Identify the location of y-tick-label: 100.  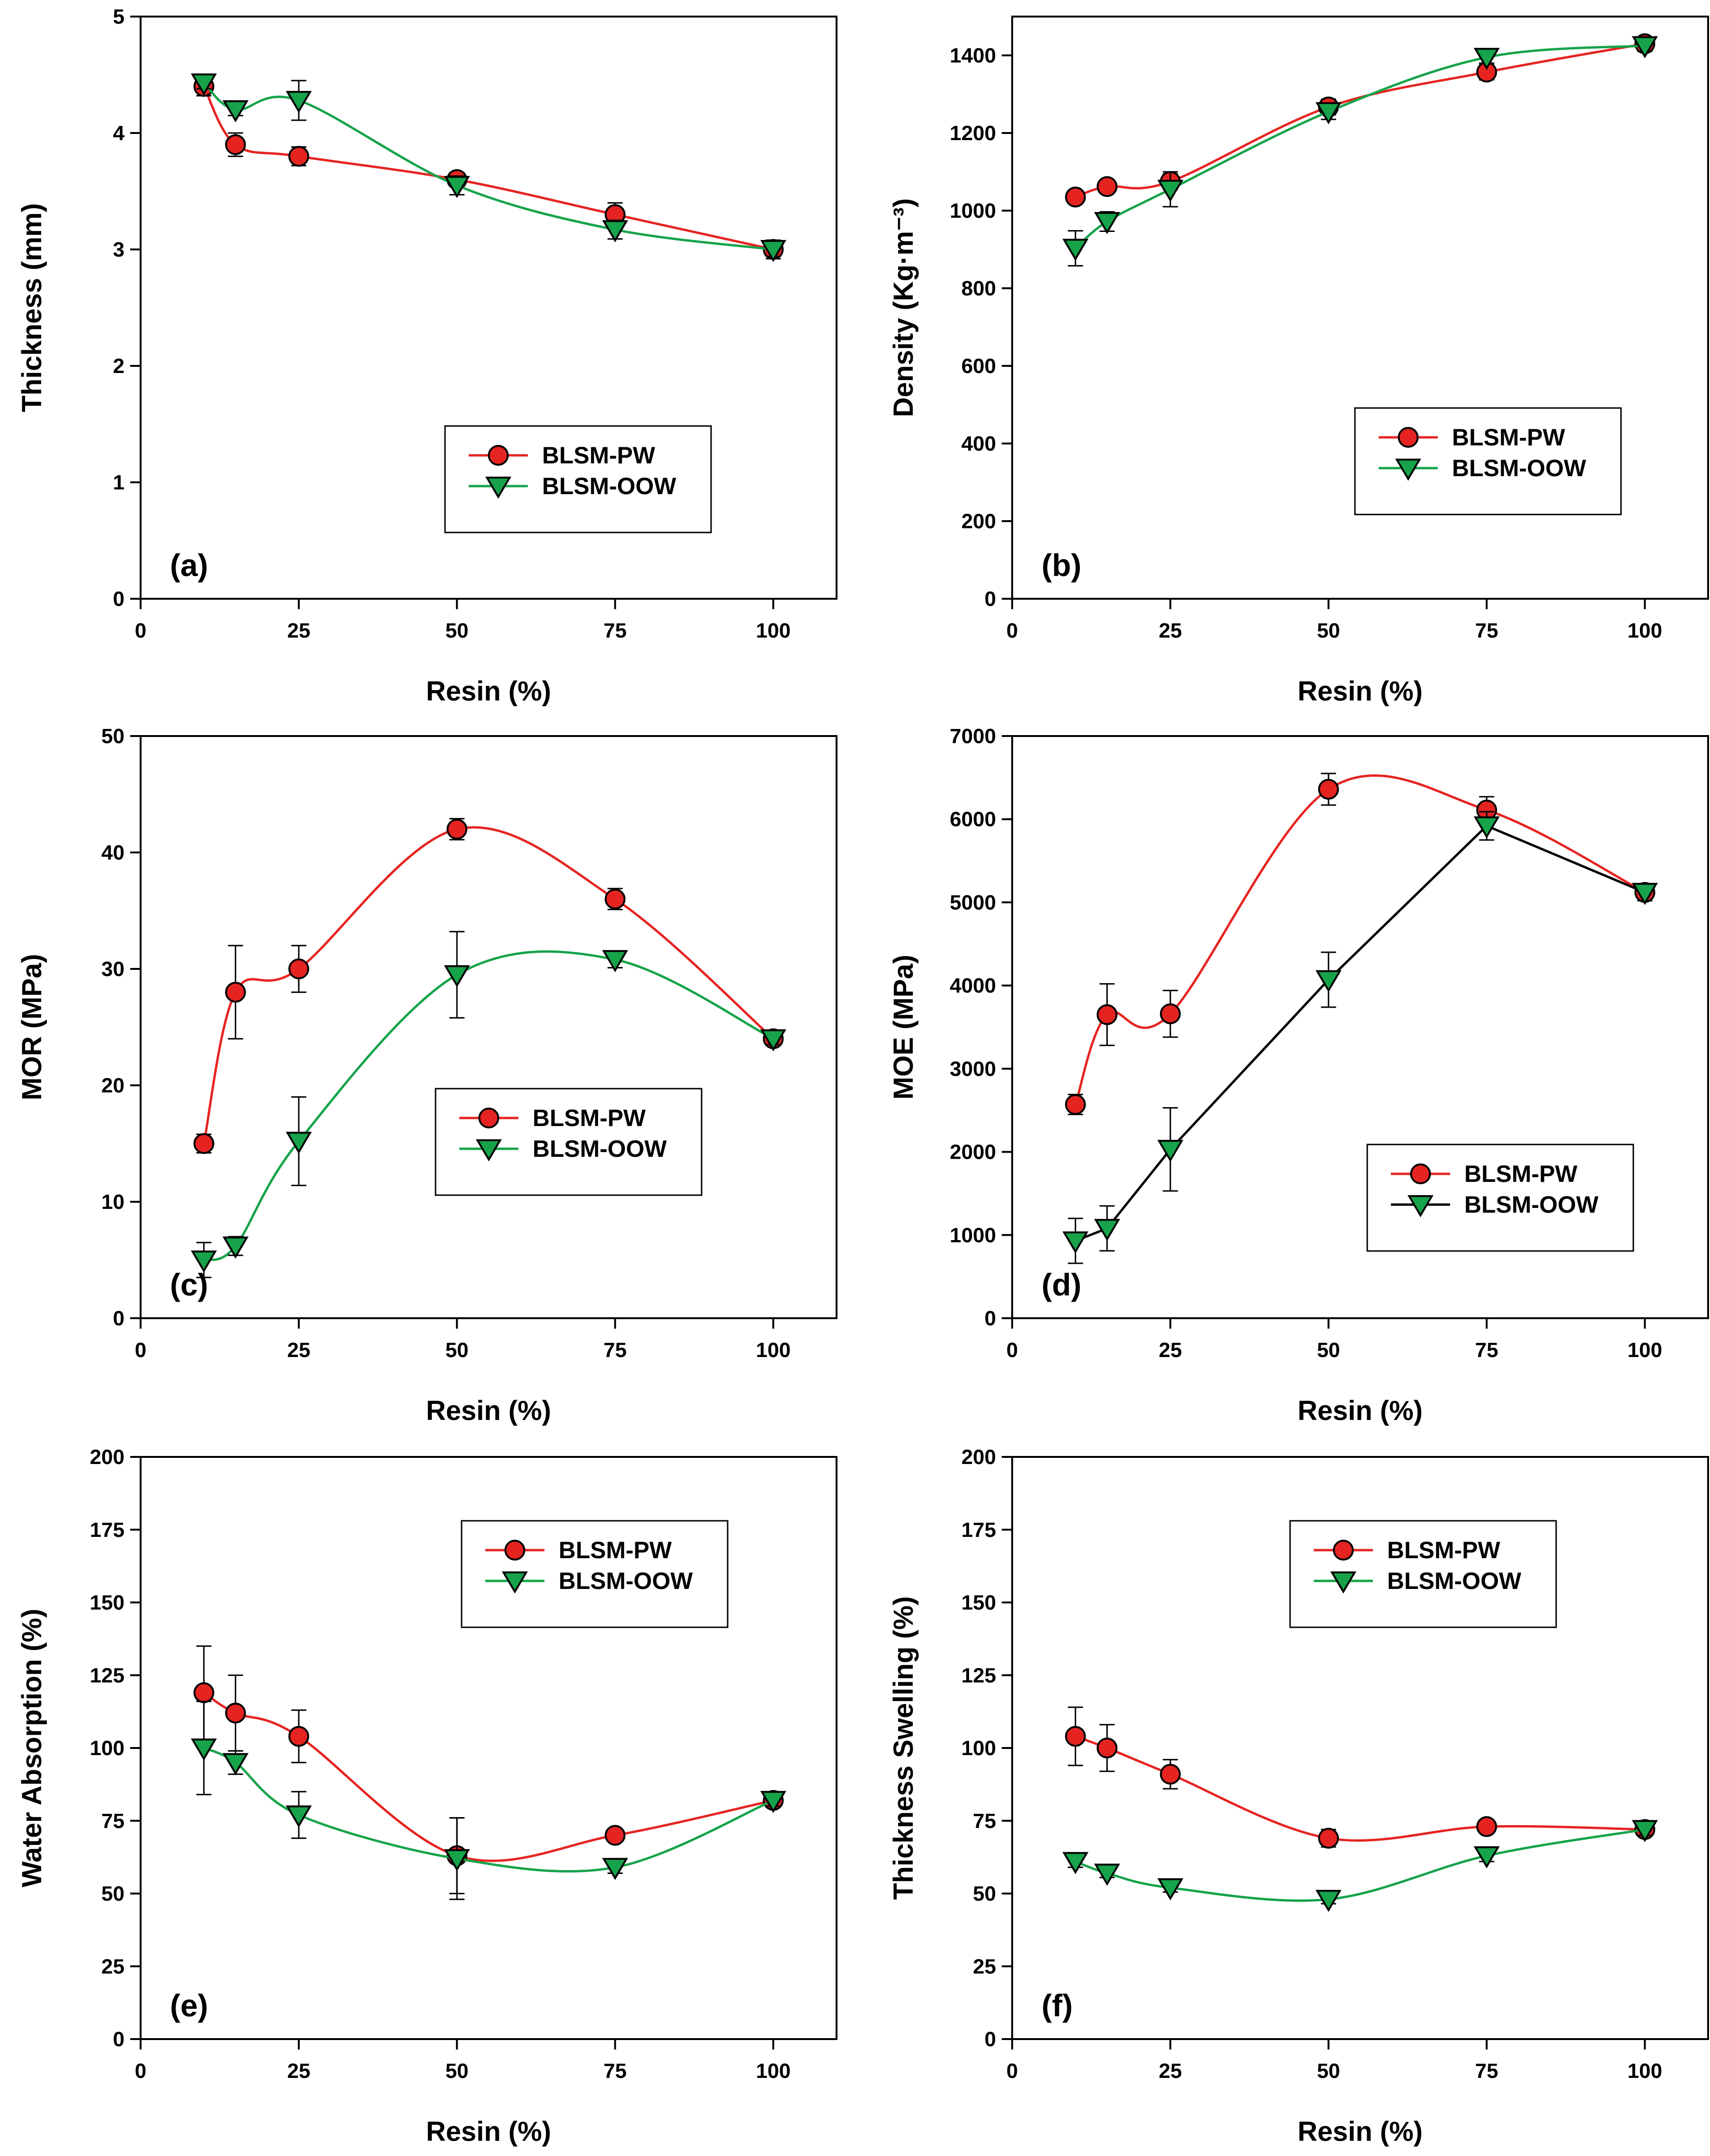
(107, 1749).